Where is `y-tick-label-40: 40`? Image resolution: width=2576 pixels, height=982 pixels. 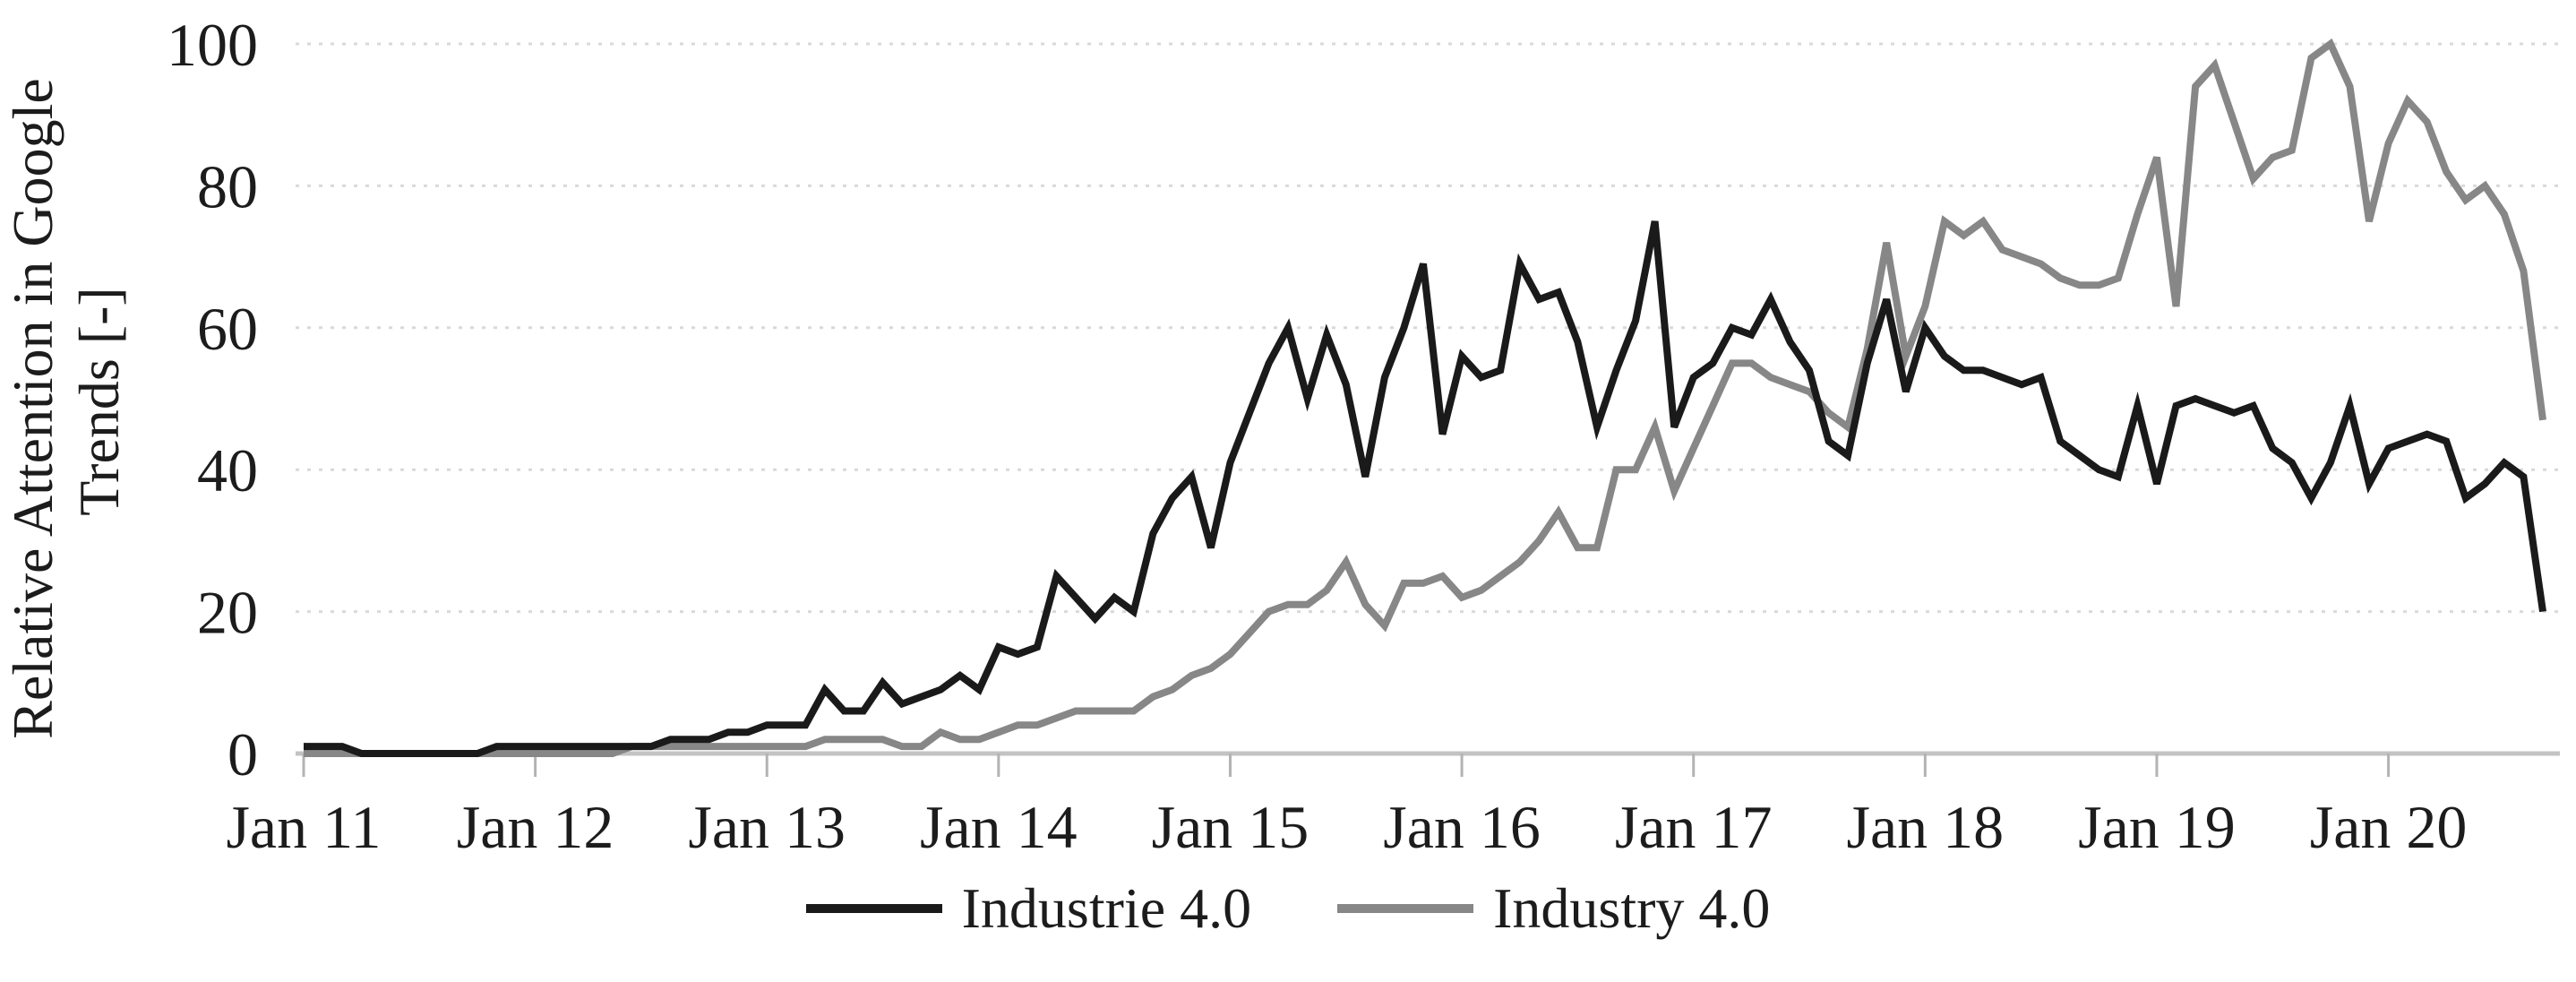
y-tick-label-40: 40 is located at coordinates (227, 470).